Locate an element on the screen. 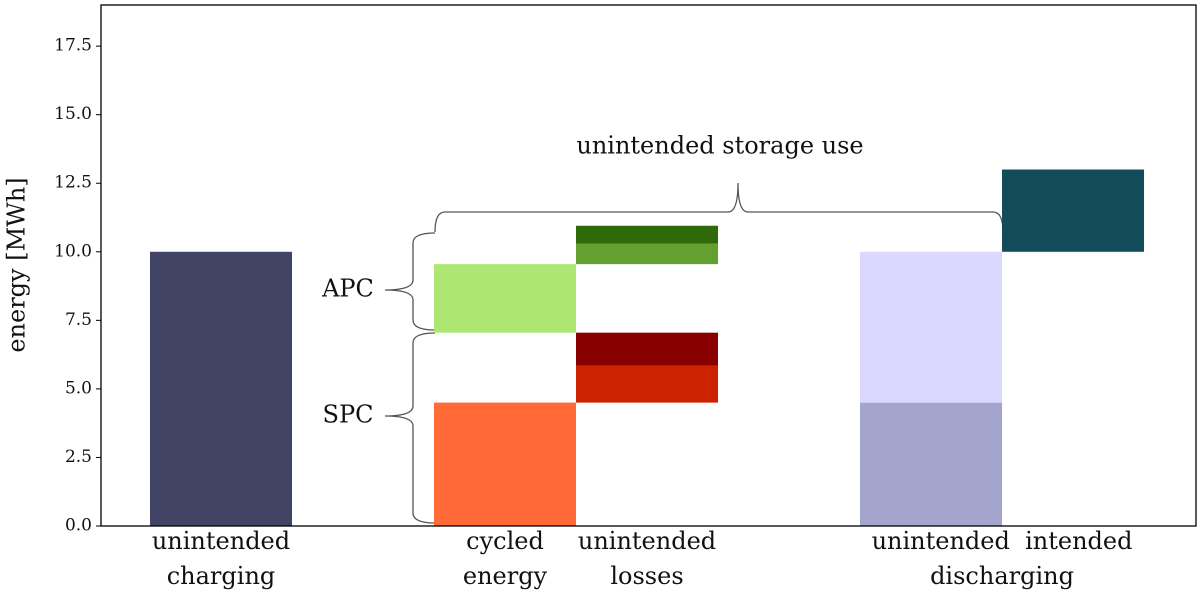 Image resolution: width=1200 pixels, height=597 pixels. y-tick-label: 0.0 is located at coordinates (78, 526).